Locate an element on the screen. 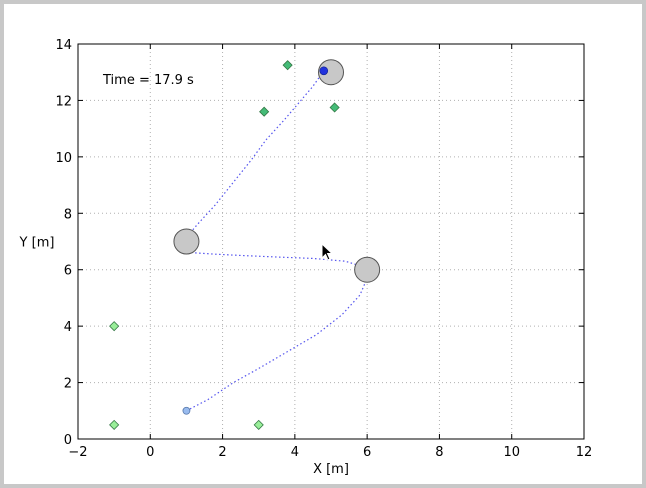  x-tick-label: 8 is located at coordinates (439, 452).